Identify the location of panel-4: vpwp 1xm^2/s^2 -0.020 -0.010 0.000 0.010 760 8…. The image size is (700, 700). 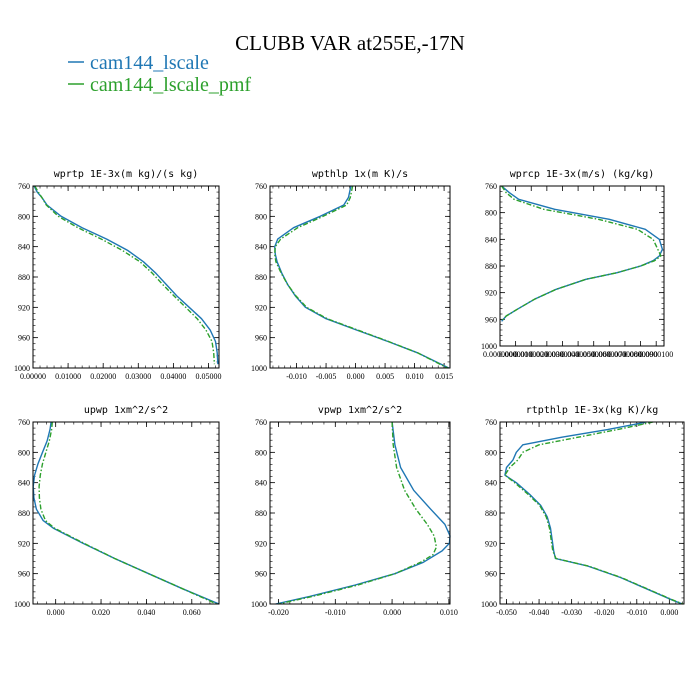
(354, 511).